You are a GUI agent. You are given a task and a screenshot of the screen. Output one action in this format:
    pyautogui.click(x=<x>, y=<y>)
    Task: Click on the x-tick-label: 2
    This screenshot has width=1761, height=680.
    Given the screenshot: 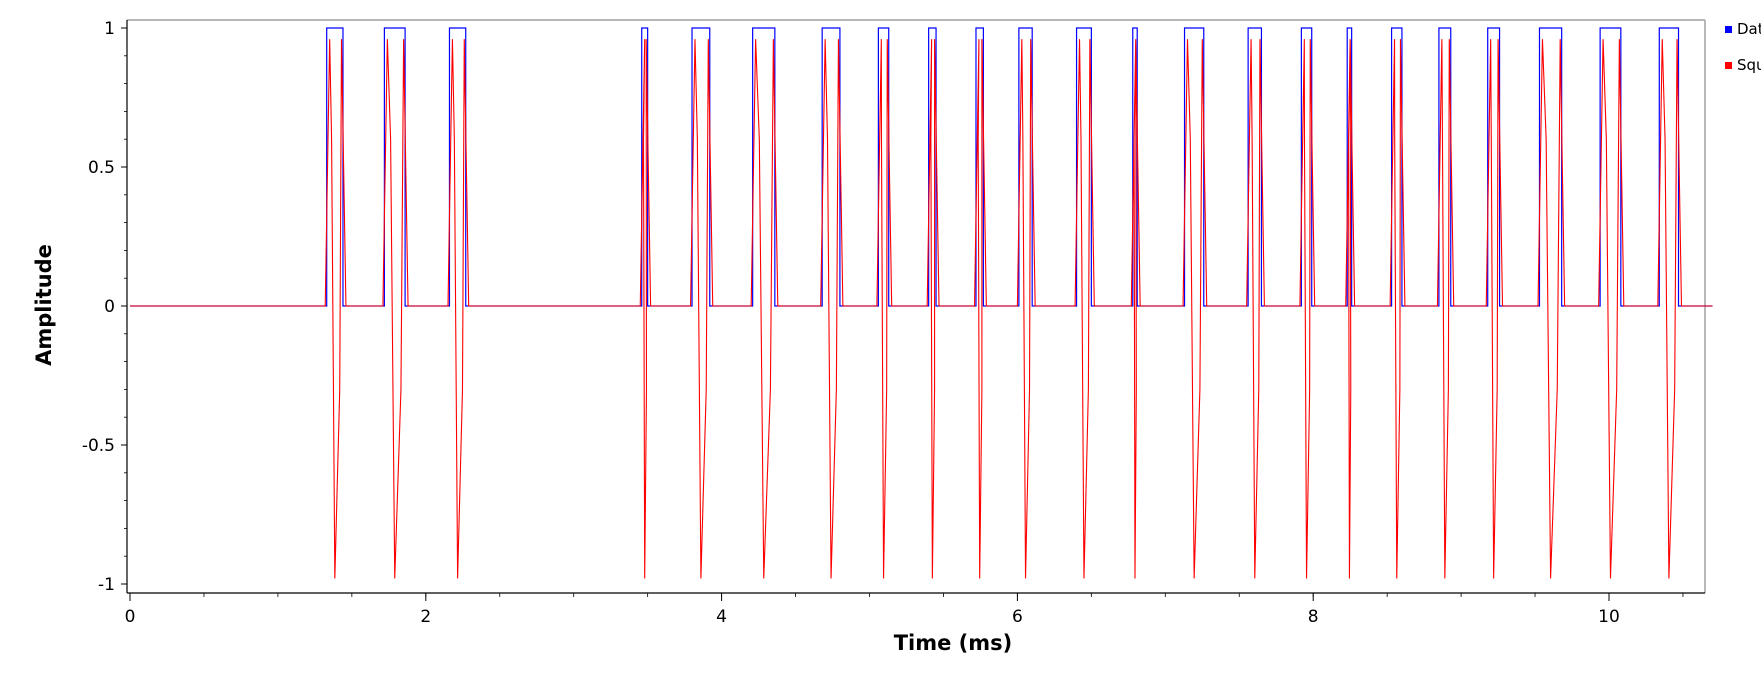 What is the action you would take?
    pyautogui.click(x=425, y=617)
    